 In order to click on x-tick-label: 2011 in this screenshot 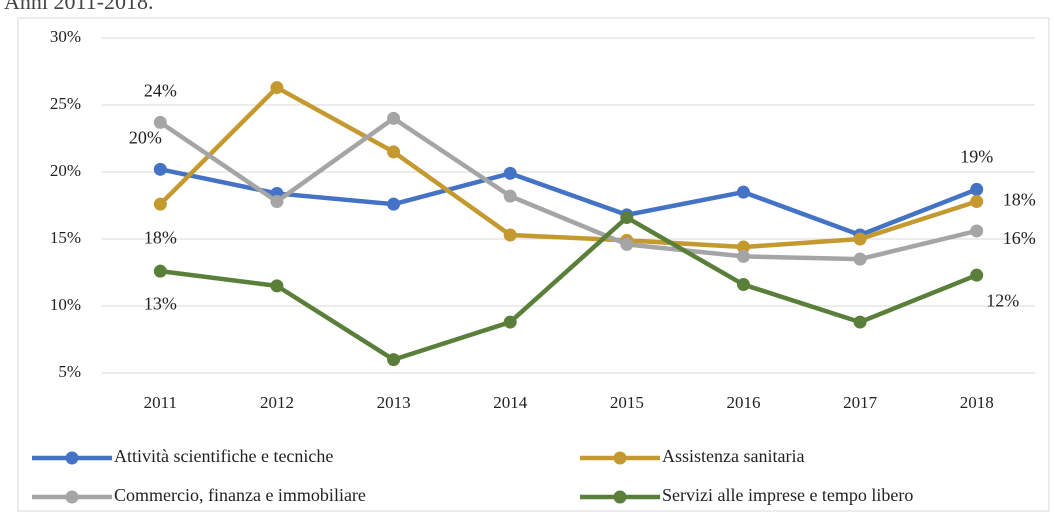, I will do `click(160, 402)`.